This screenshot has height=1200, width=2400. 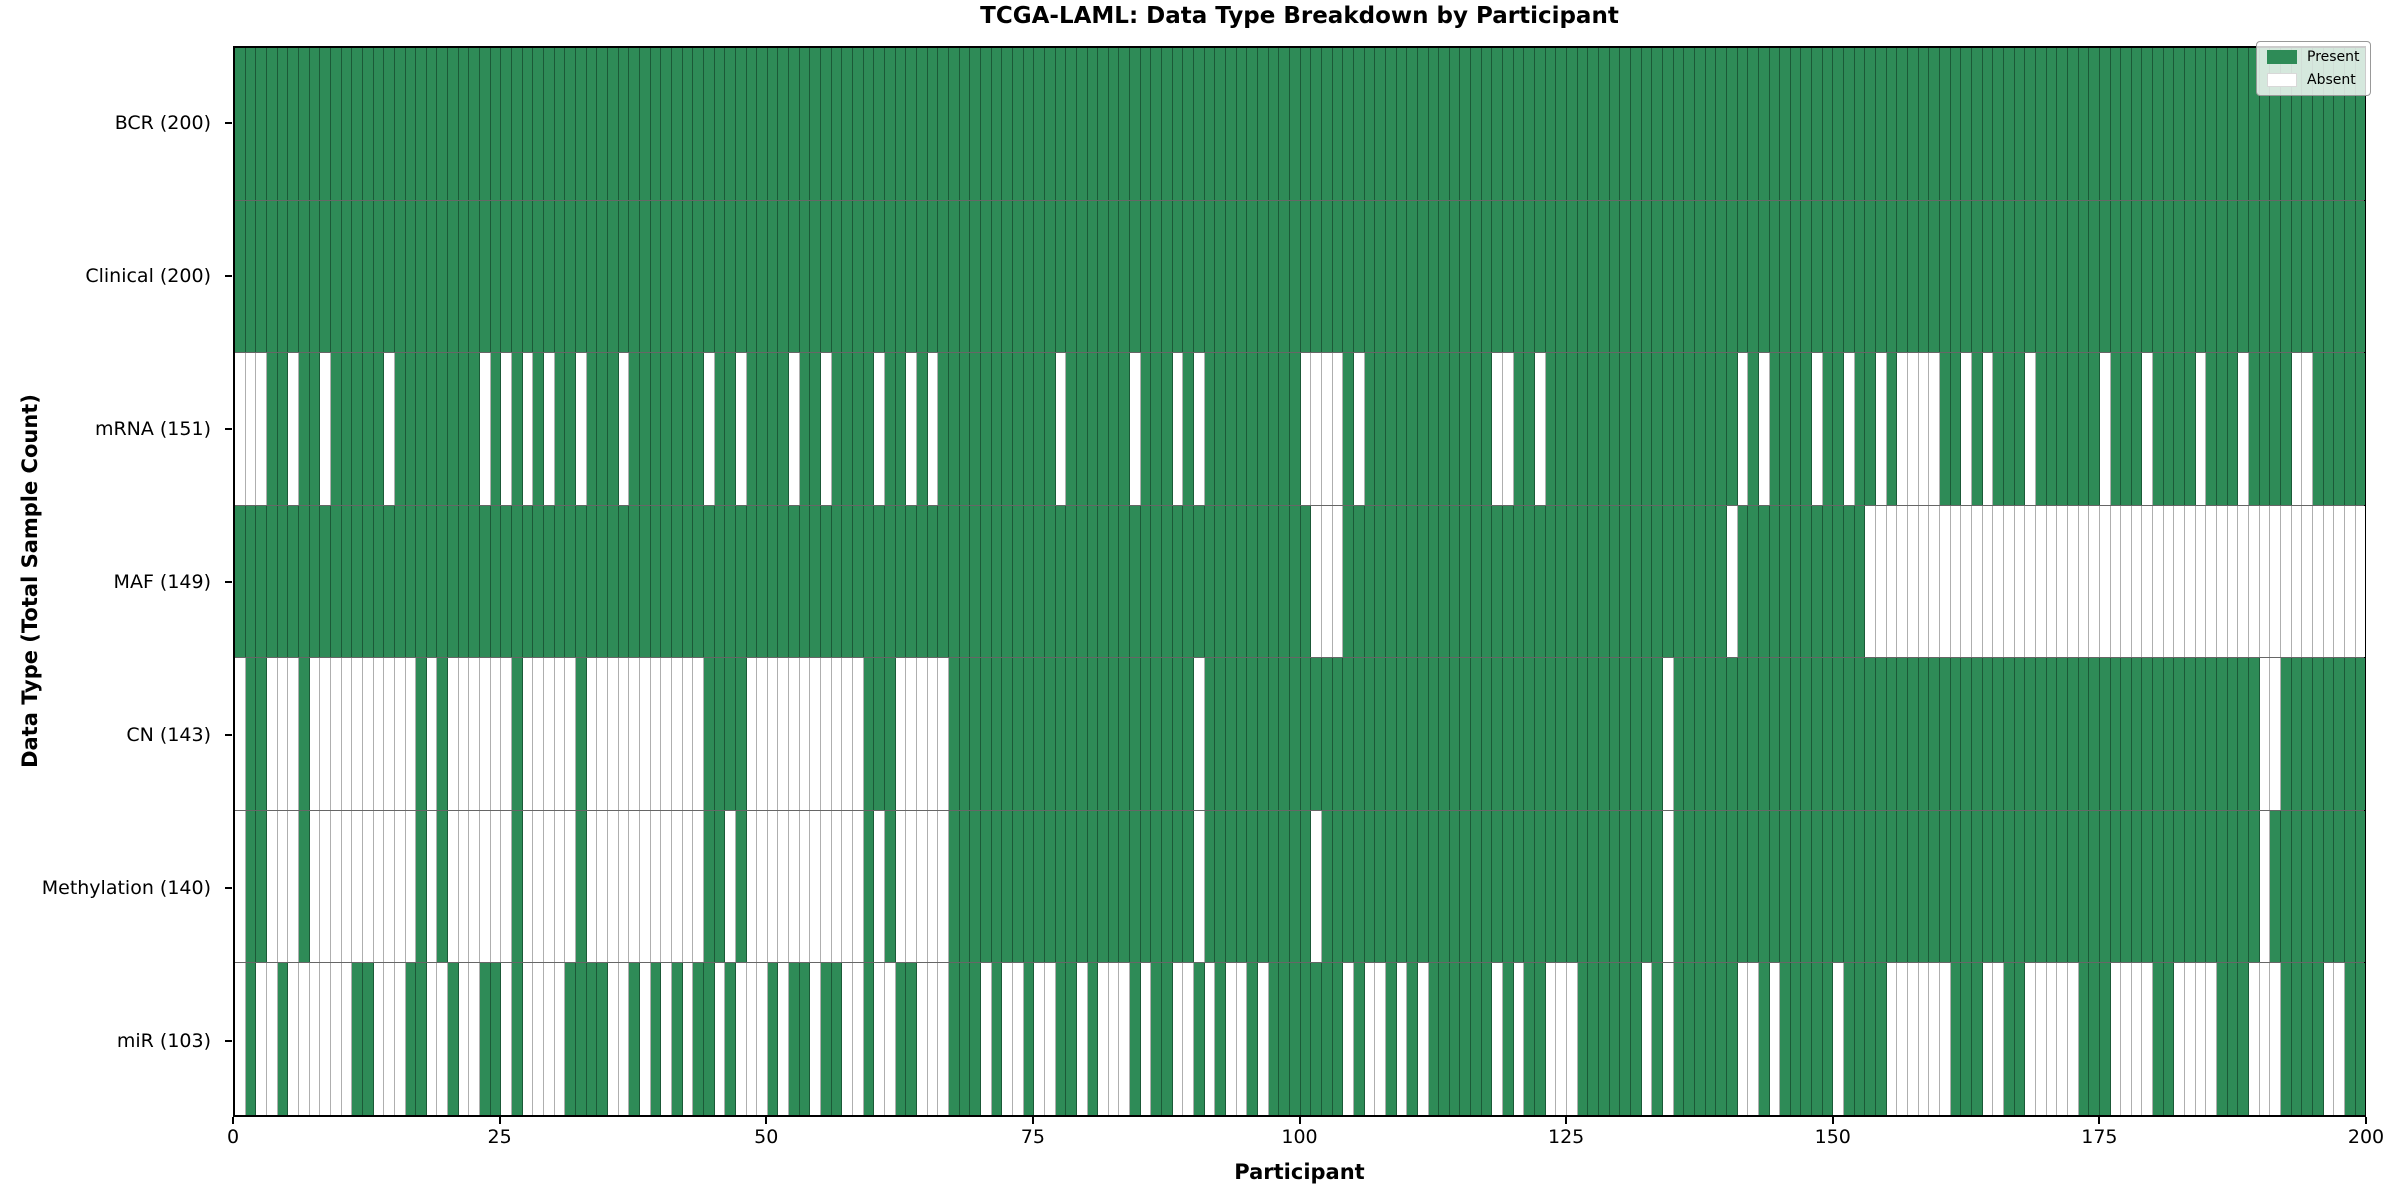 What do you see at coordinates (1032, 1137) in the screenshot?
I see `x-tick-label: 75` at bounding box center [1032, 1137].